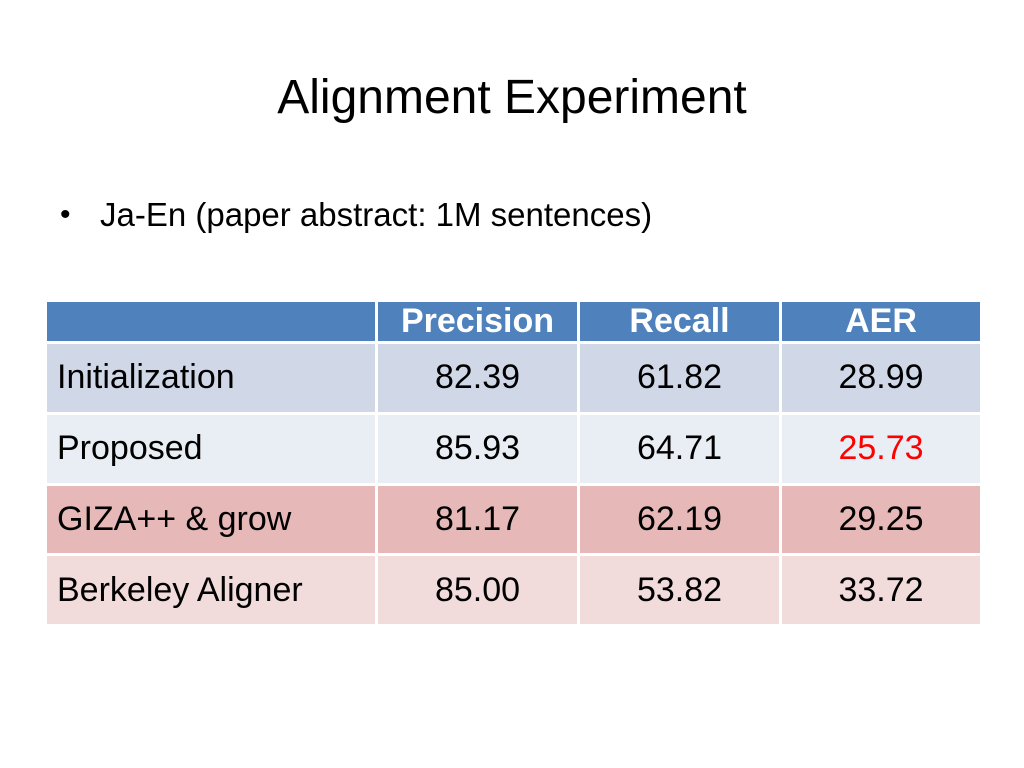  Describe the element at coordinates (211, 590) in the screenshot. I see `row-label: Berkeley Aligner` at that location.